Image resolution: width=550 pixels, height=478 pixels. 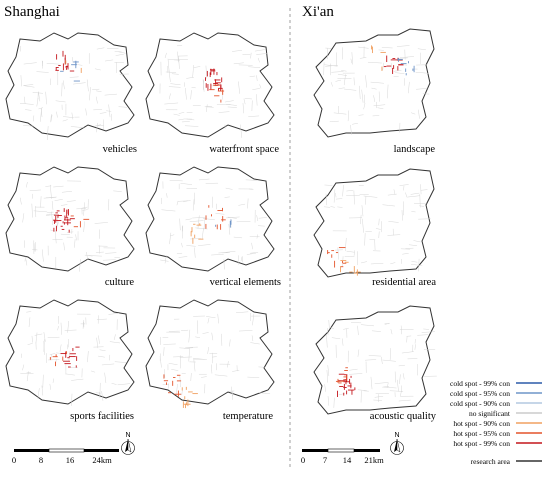 What do you see at coordinates (14, 460) in the screenshot?
I see `scale-tick: 0` at bounding box center [14, 460].